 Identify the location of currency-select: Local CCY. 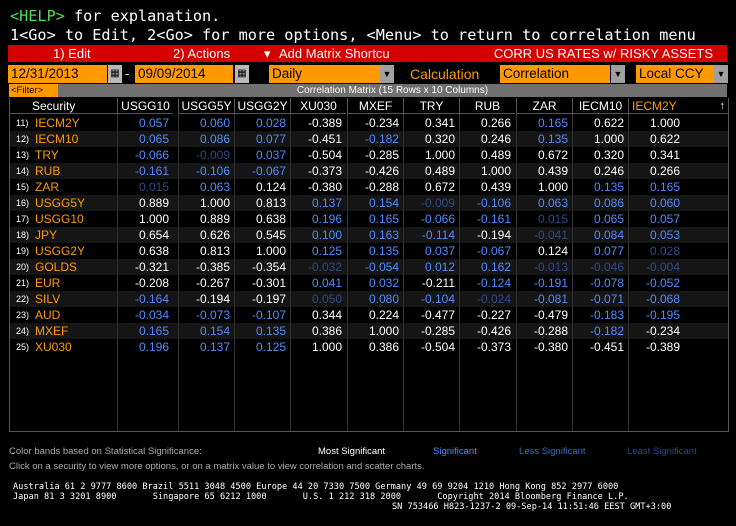
(675, 74).